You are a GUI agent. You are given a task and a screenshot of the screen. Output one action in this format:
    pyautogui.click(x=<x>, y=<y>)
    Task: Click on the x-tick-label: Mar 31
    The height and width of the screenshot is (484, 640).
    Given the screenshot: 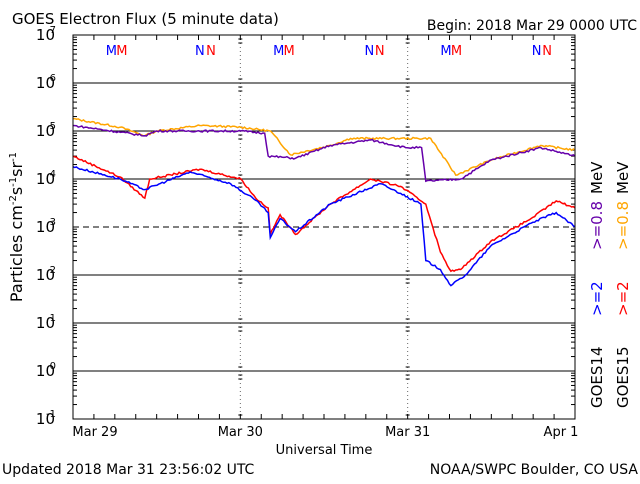 What is the action you would take?
    pyautogui.click(x=407, y=432)
    